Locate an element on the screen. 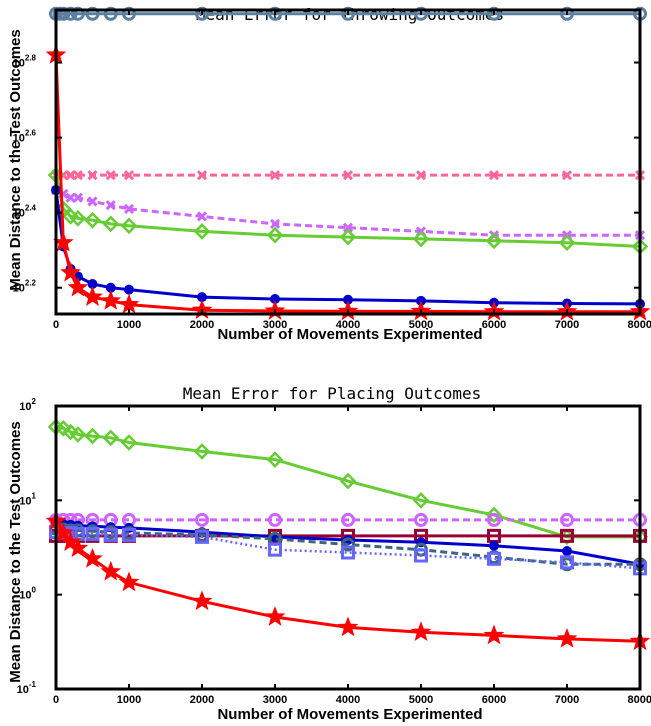  y-axis-label: Mean Distance to the Test Outcomes is located at coordinates (15, 159).